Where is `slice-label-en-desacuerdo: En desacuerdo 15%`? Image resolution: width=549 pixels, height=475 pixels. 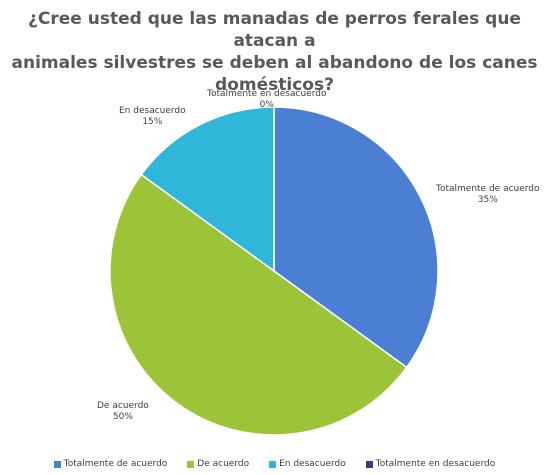
slice-label-en-desacuerdo: En desacuerdo 15% is located at coordinates (152, 117).